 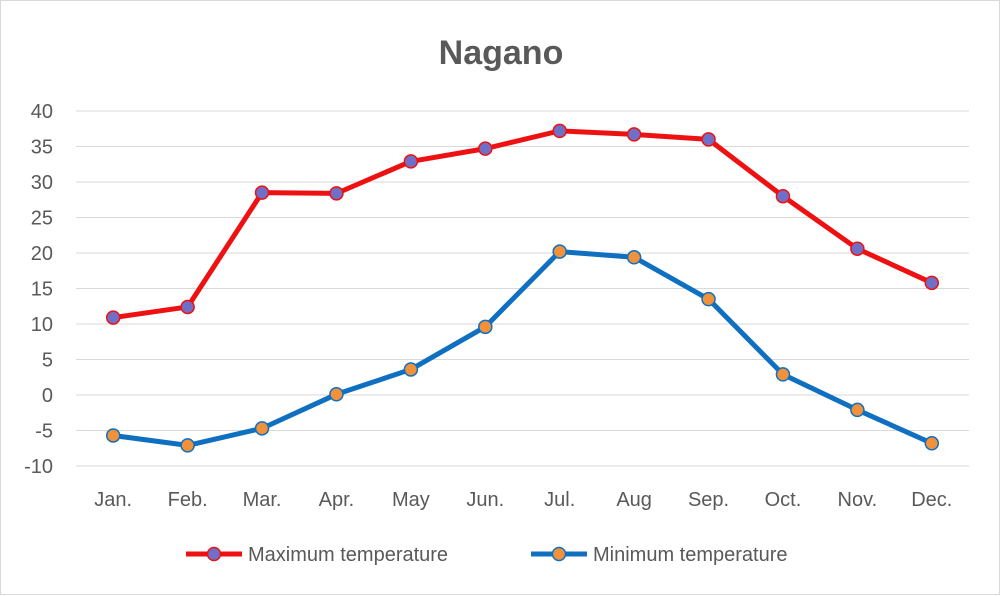 I want to click on x-tick-label: Jan., so click(x=113, y=500).